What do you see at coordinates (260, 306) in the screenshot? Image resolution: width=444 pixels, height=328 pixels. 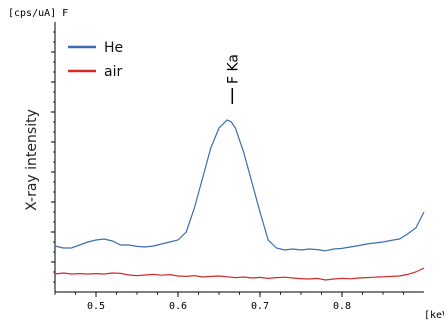 I see `x-tick-label-2: 0.7` at bounding box center [260, 306].